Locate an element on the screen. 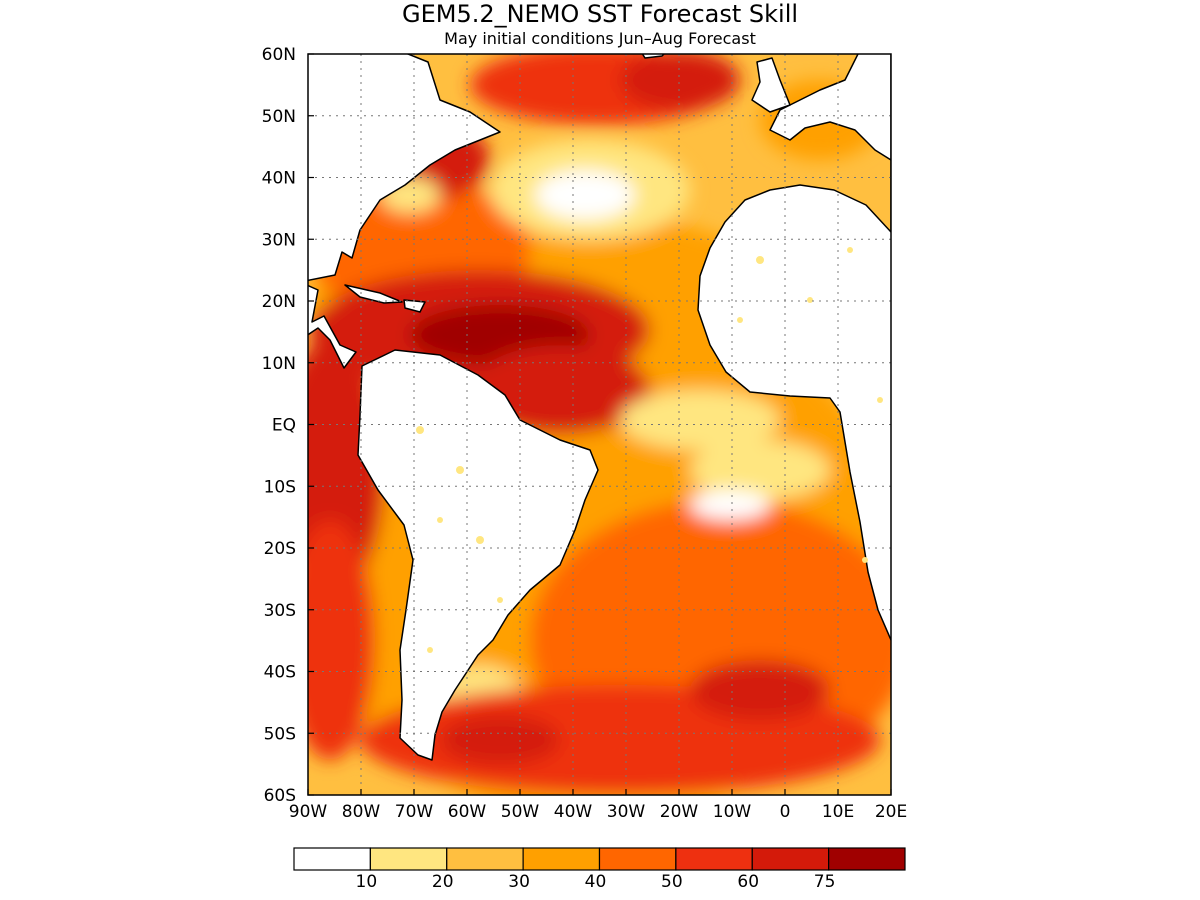  lat-tick-label: 20N is located at coordinates (279, 302).